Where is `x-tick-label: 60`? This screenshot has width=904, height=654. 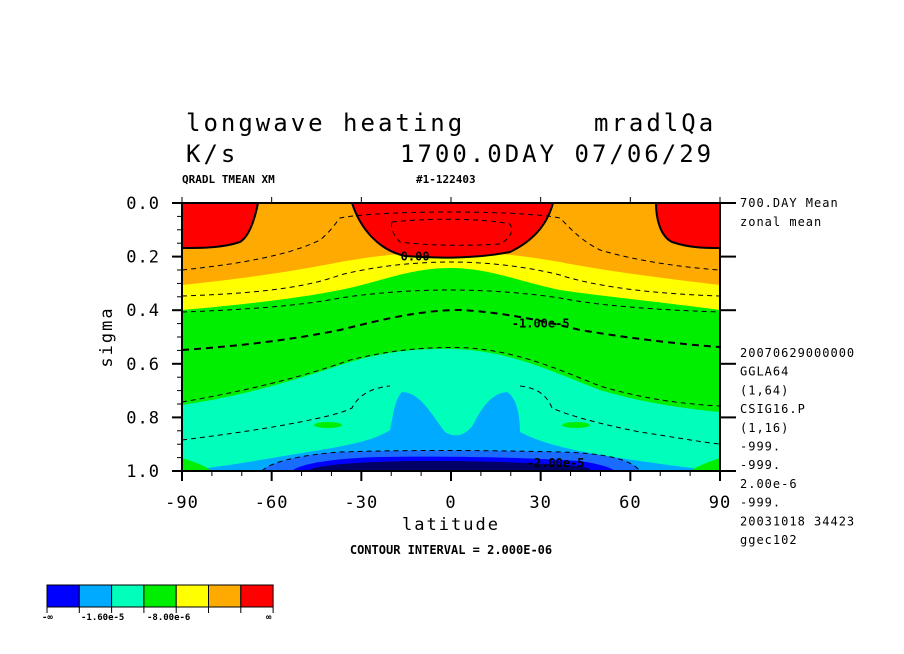 x-tick-label: 60 is located at coordinates (630, 503).